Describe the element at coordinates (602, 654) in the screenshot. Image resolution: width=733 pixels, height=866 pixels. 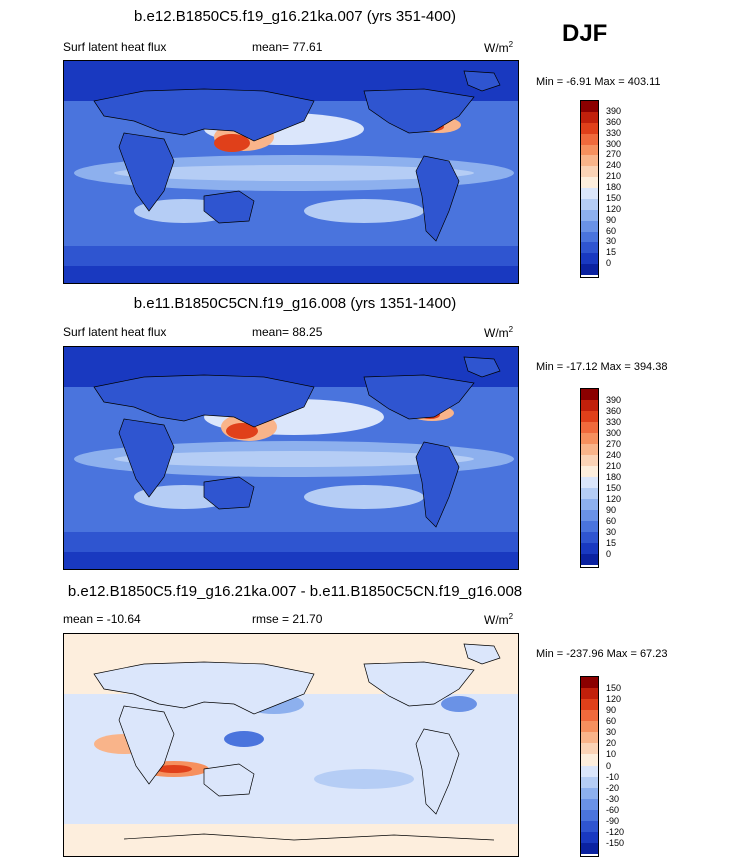
I see `panel-3-minmax: Min = -237.96 Max = 67.23` at that location.